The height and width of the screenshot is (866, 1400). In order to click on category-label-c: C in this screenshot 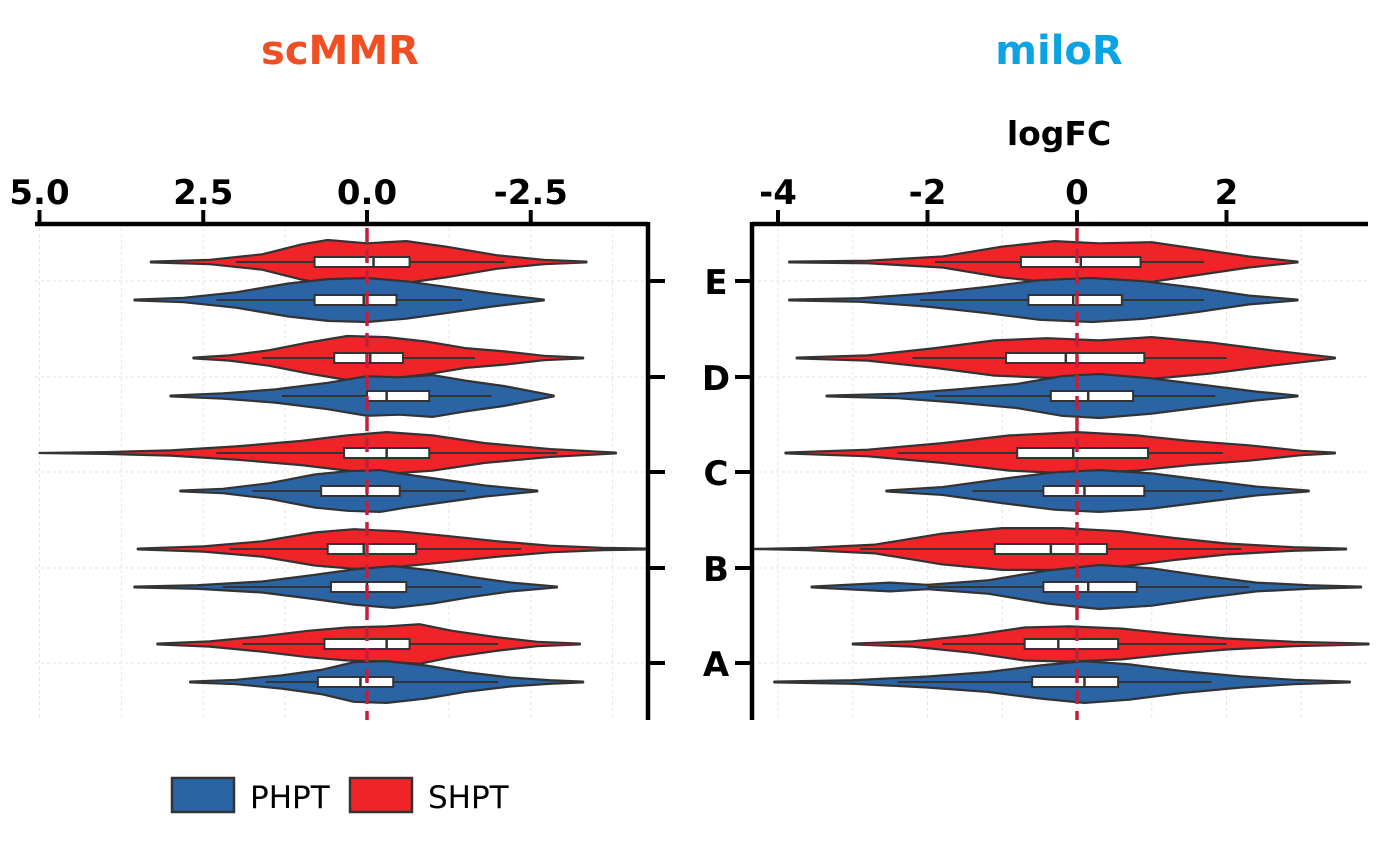, I will do `click(716, 474)`.